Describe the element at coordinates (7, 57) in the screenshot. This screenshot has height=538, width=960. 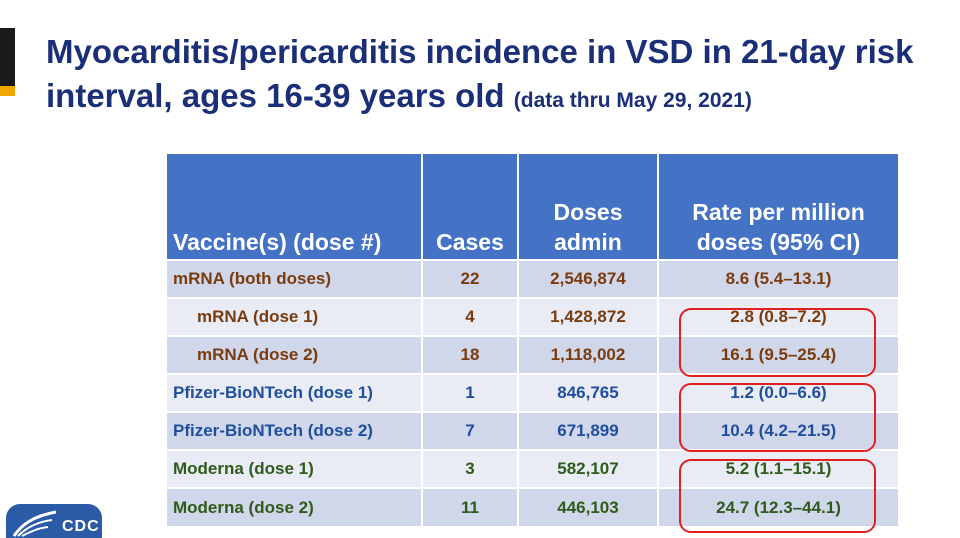
I see `slide-accent-bar` at that location.